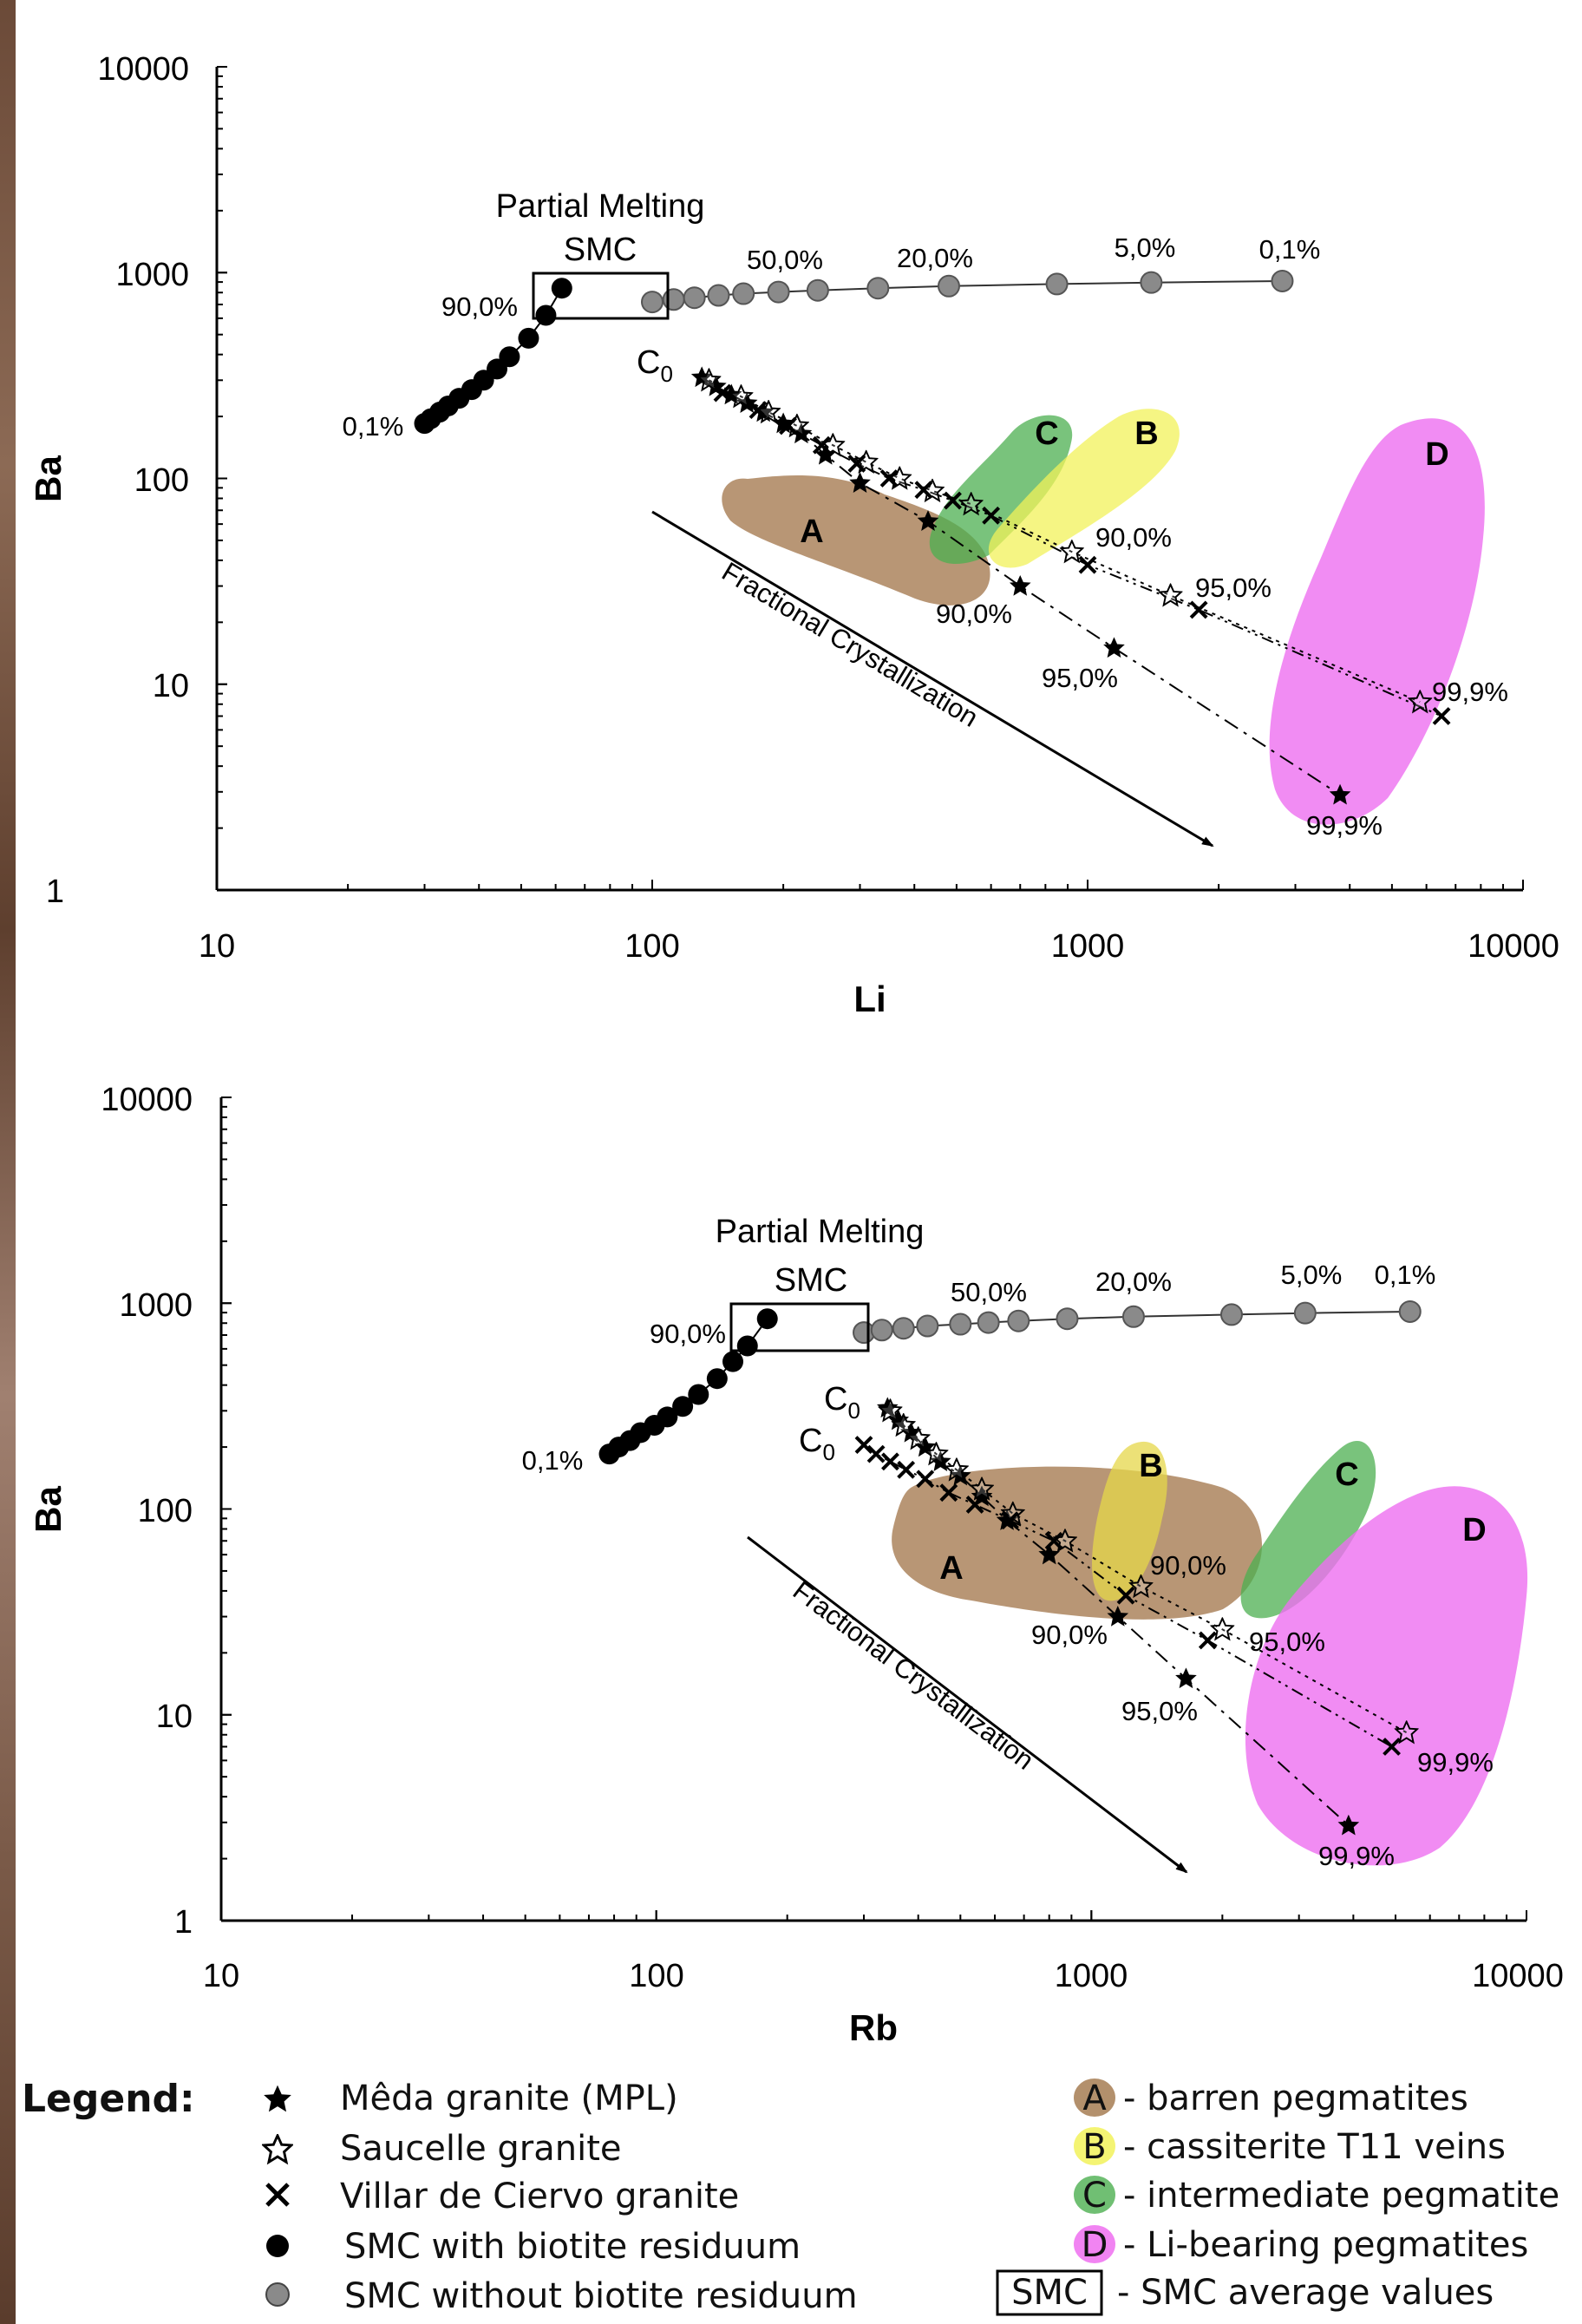 Image resolution: width=1582 pixels, height=2324 pixels. Describe the element at coordinates (277, 2246) in the screenshot. I see `black-circle-icon` at that location.